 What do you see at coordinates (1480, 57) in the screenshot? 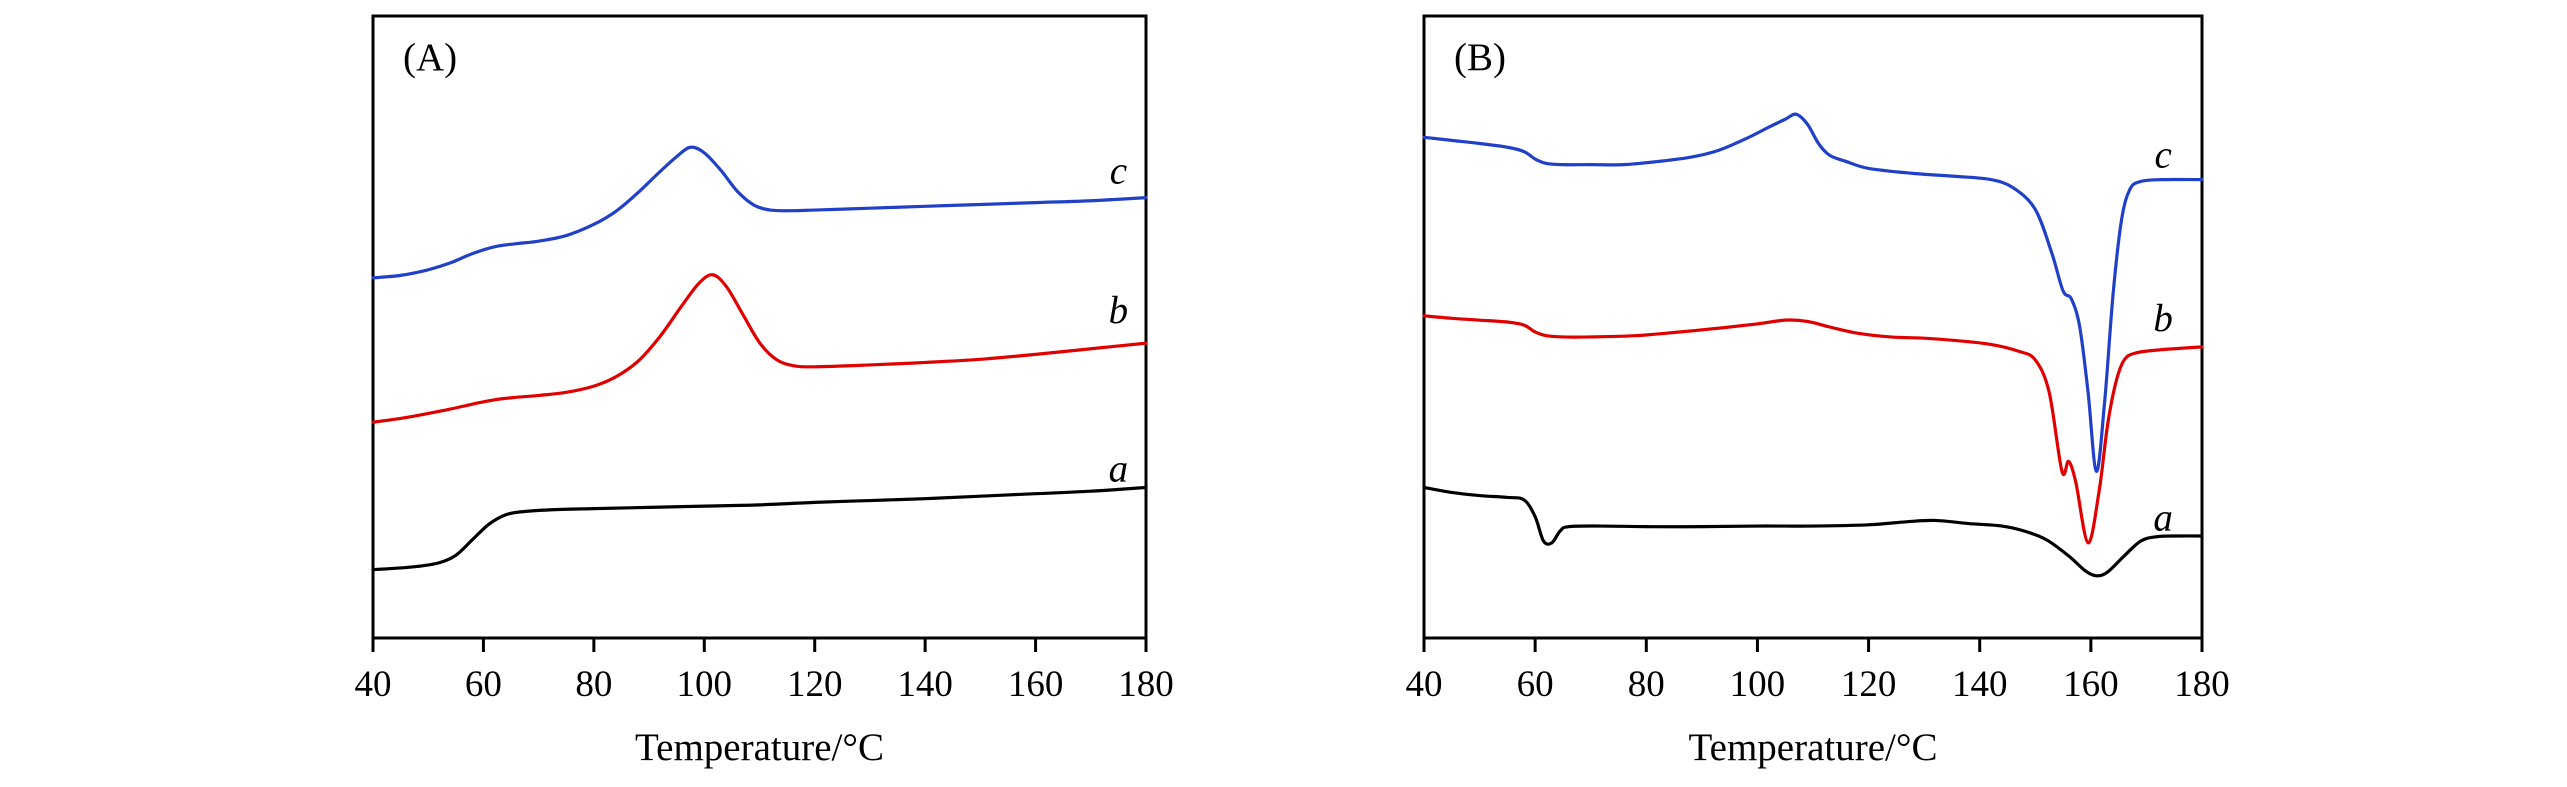
I see `panel-letter: (B)` at bounding box center [1480, 57].